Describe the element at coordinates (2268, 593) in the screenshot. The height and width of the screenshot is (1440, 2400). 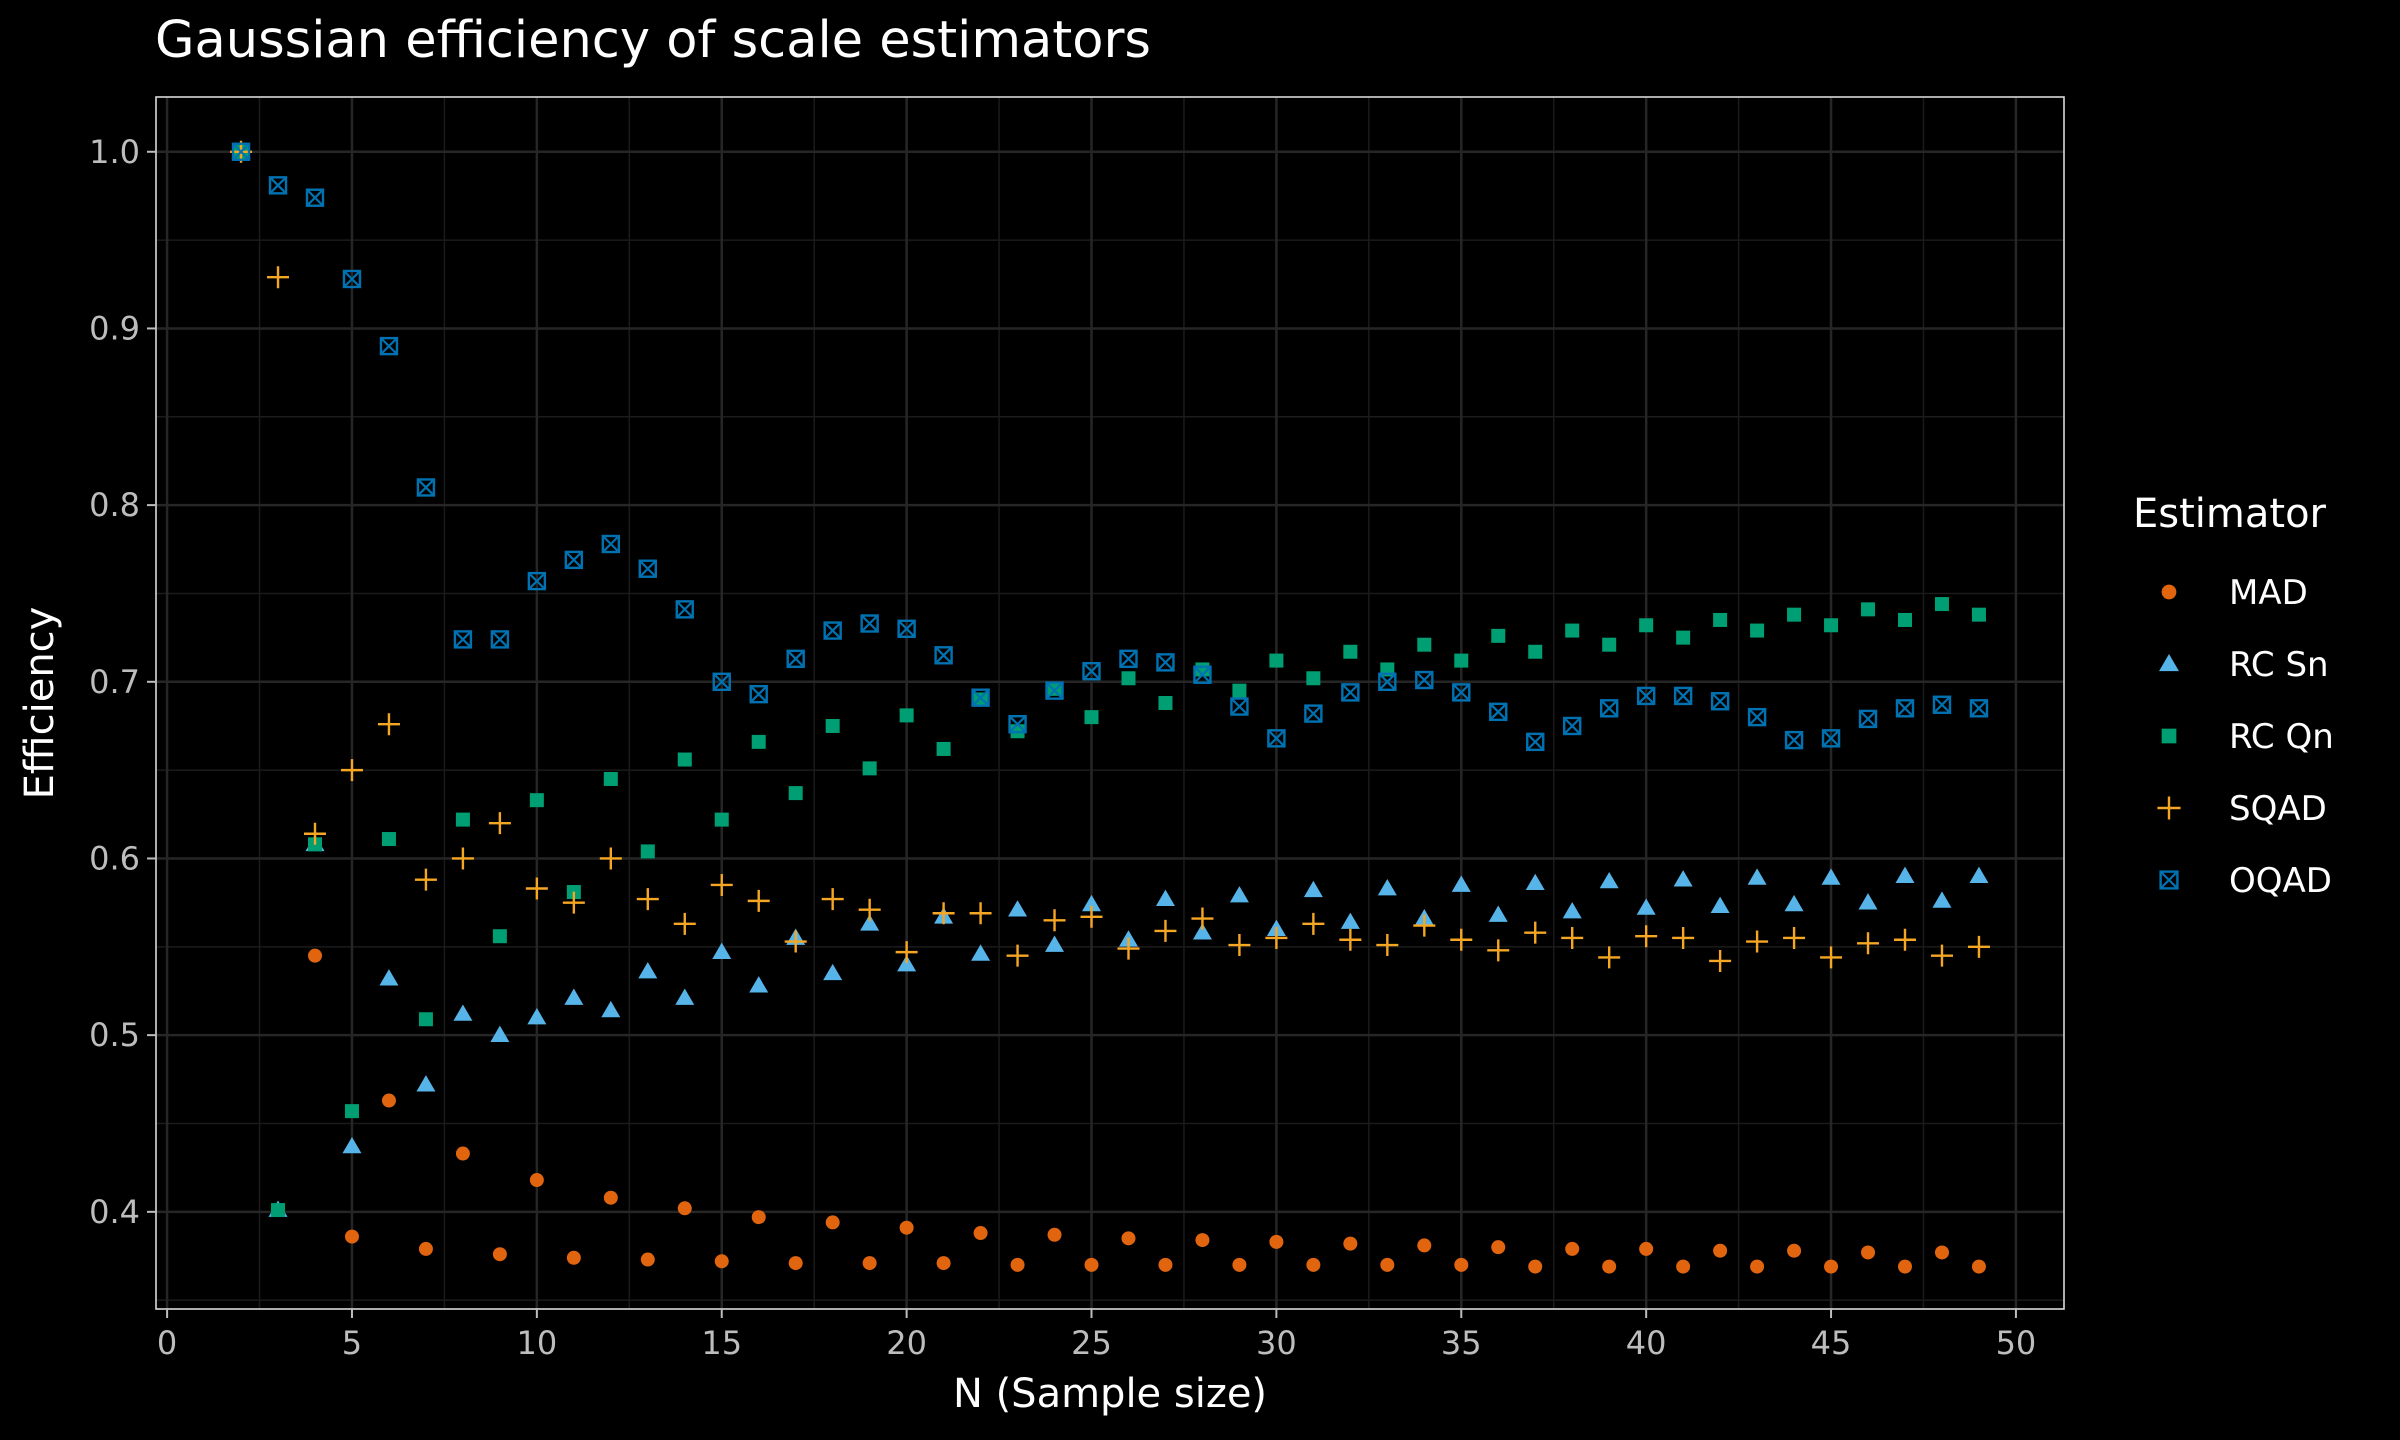
I see `legend-label: MAD` at that location.